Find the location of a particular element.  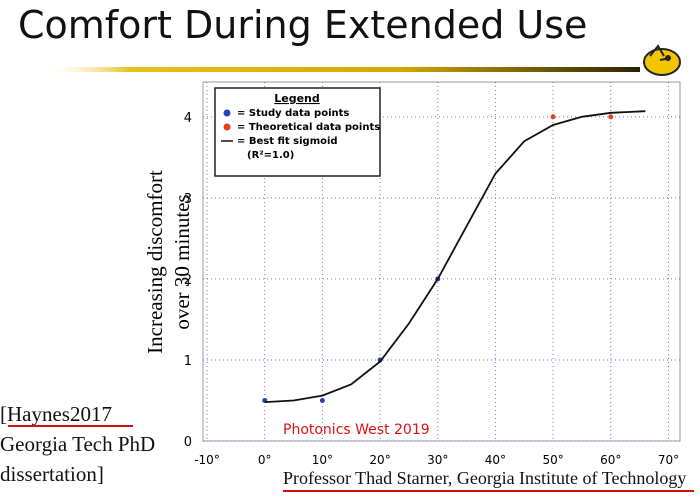

citation-line: [Haynes2017 is located at coordinates (56, 414).